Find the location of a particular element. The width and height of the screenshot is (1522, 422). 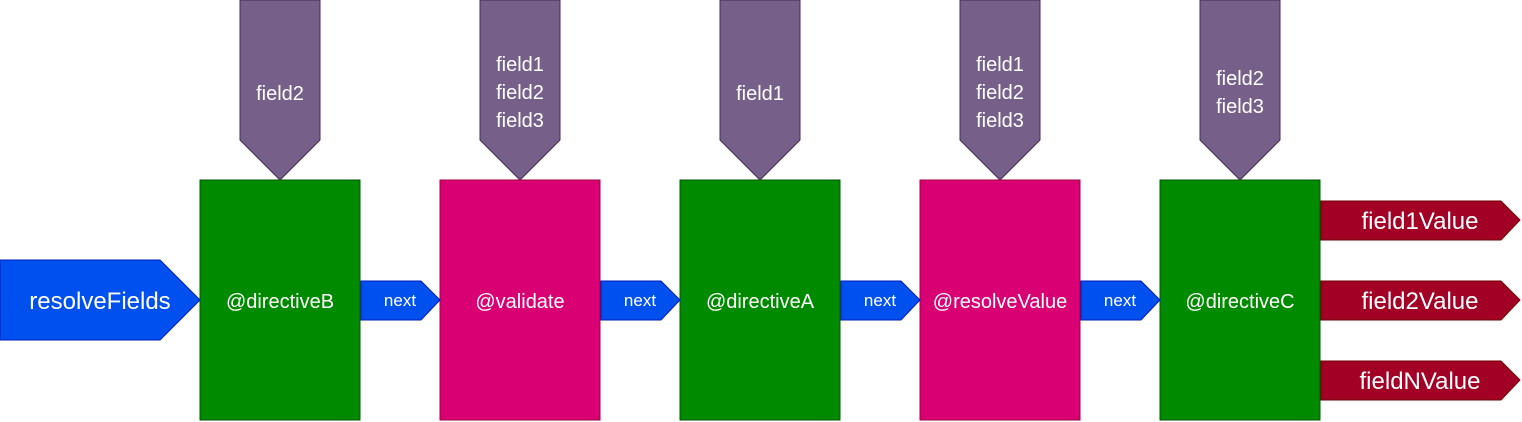

directive-label: @resolveValue is located at coordinates (1000, 302).